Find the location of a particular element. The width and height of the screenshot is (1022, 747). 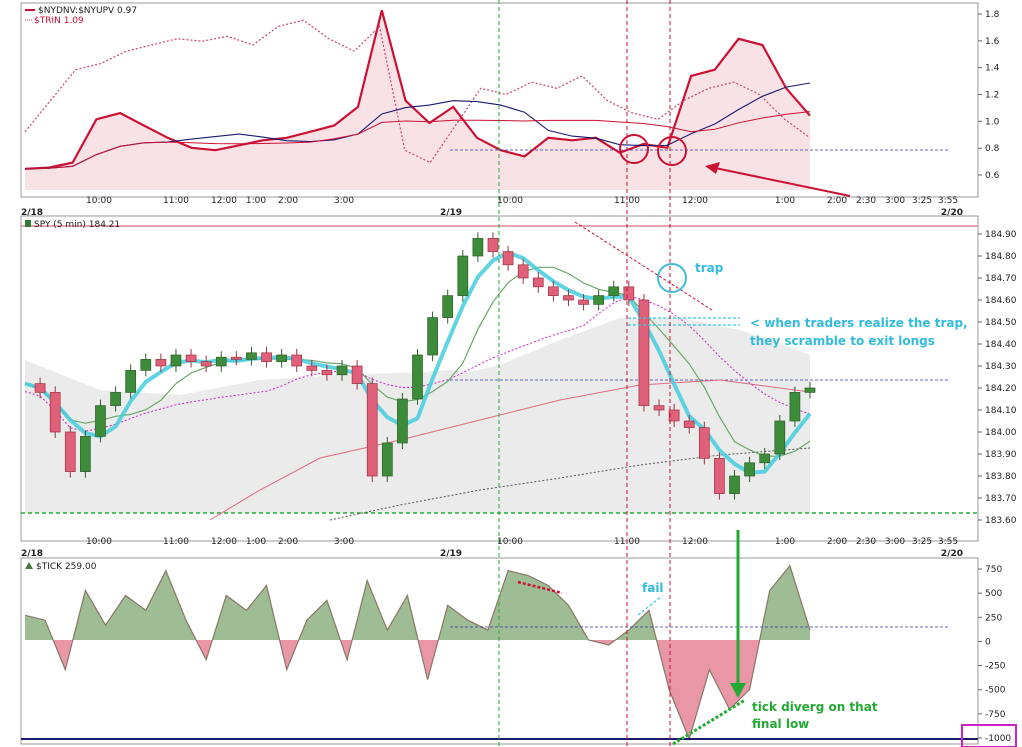

price-legend: SPY (5 min) 184.21 is located at coordinates (72, 225).